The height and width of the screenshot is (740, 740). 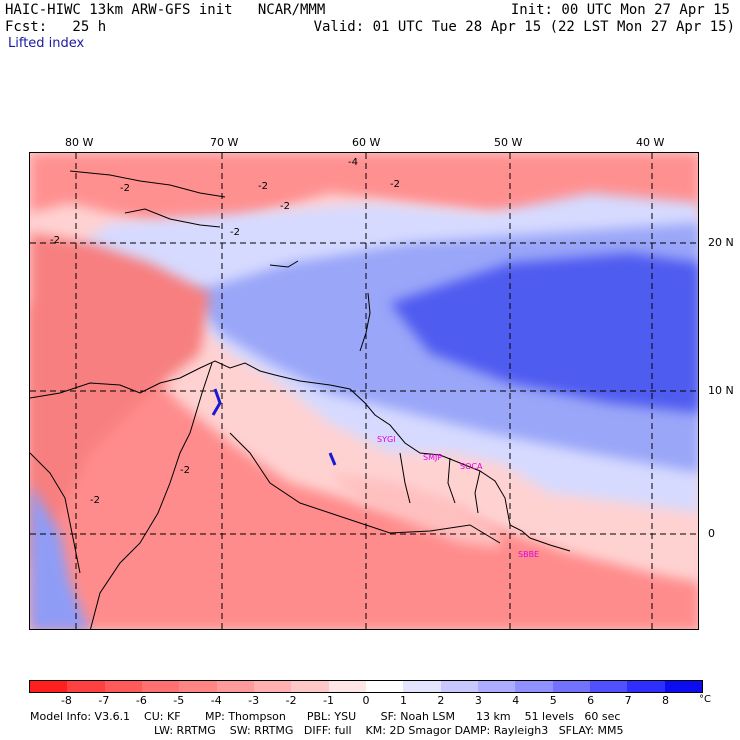 What do you see at coordinates (274, 427) in the screenshot?
I see `strong-stability-streaks` at bounding box center [274, 427].